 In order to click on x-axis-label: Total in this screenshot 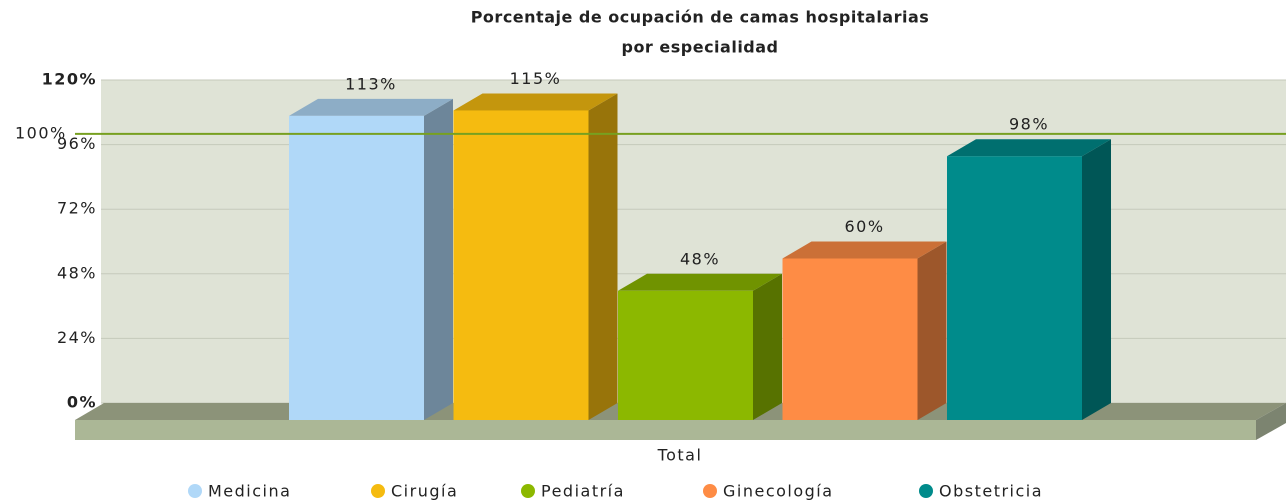, I will do `click(680, 455)`.